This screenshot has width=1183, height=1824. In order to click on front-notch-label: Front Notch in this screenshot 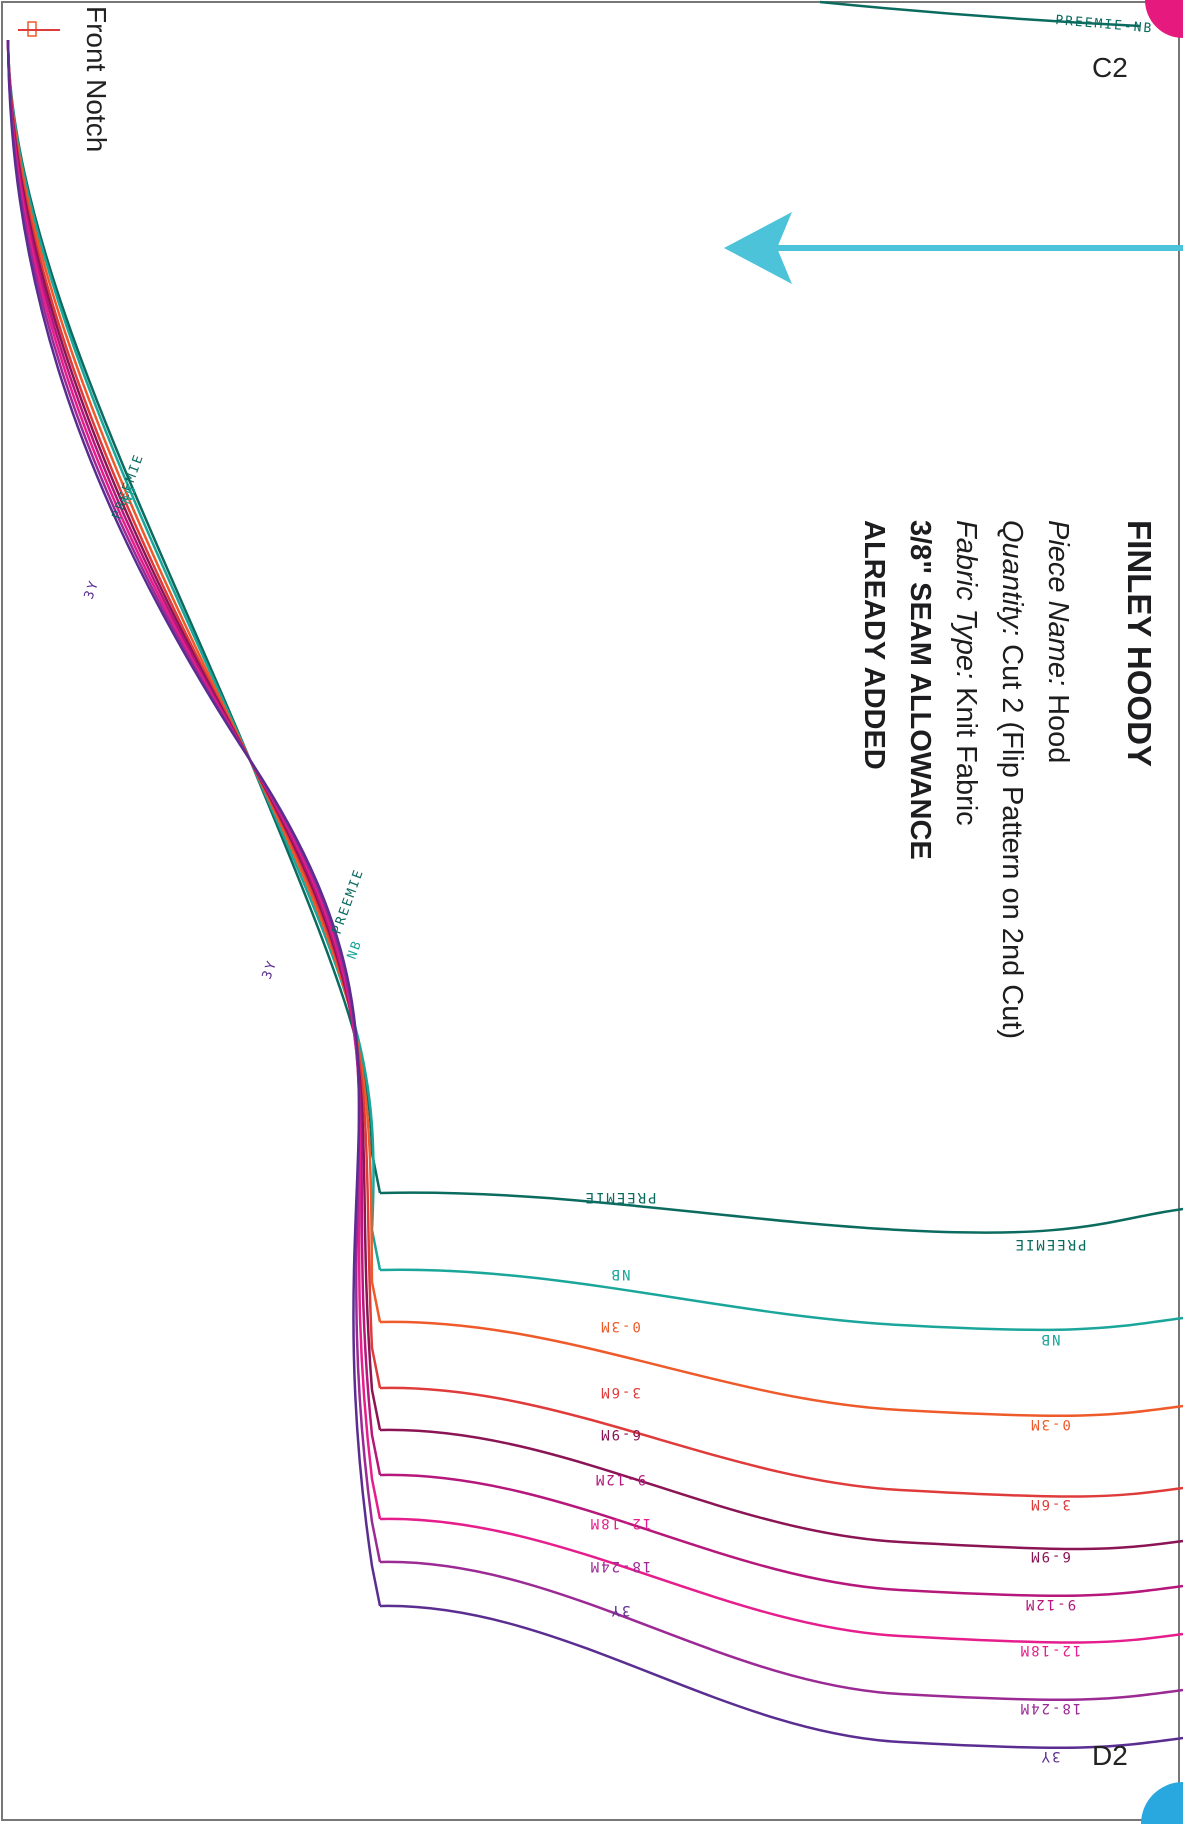, I will do `click(96, 79)`.